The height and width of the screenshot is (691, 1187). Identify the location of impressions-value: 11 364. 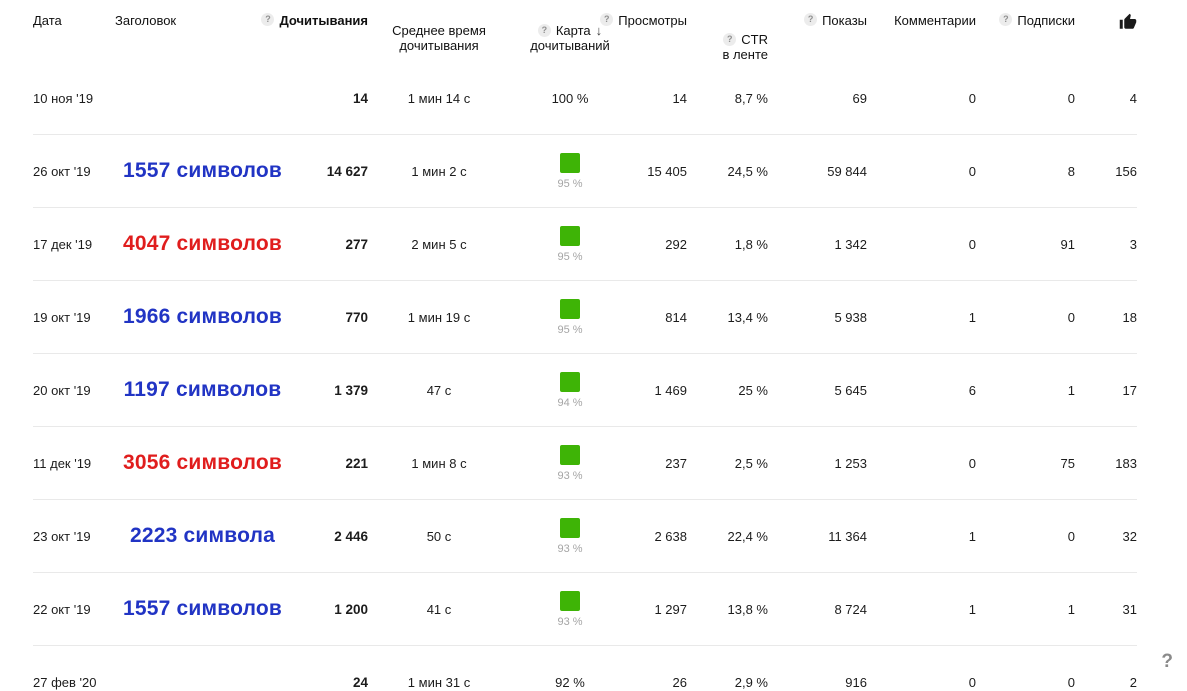
(847, 536).